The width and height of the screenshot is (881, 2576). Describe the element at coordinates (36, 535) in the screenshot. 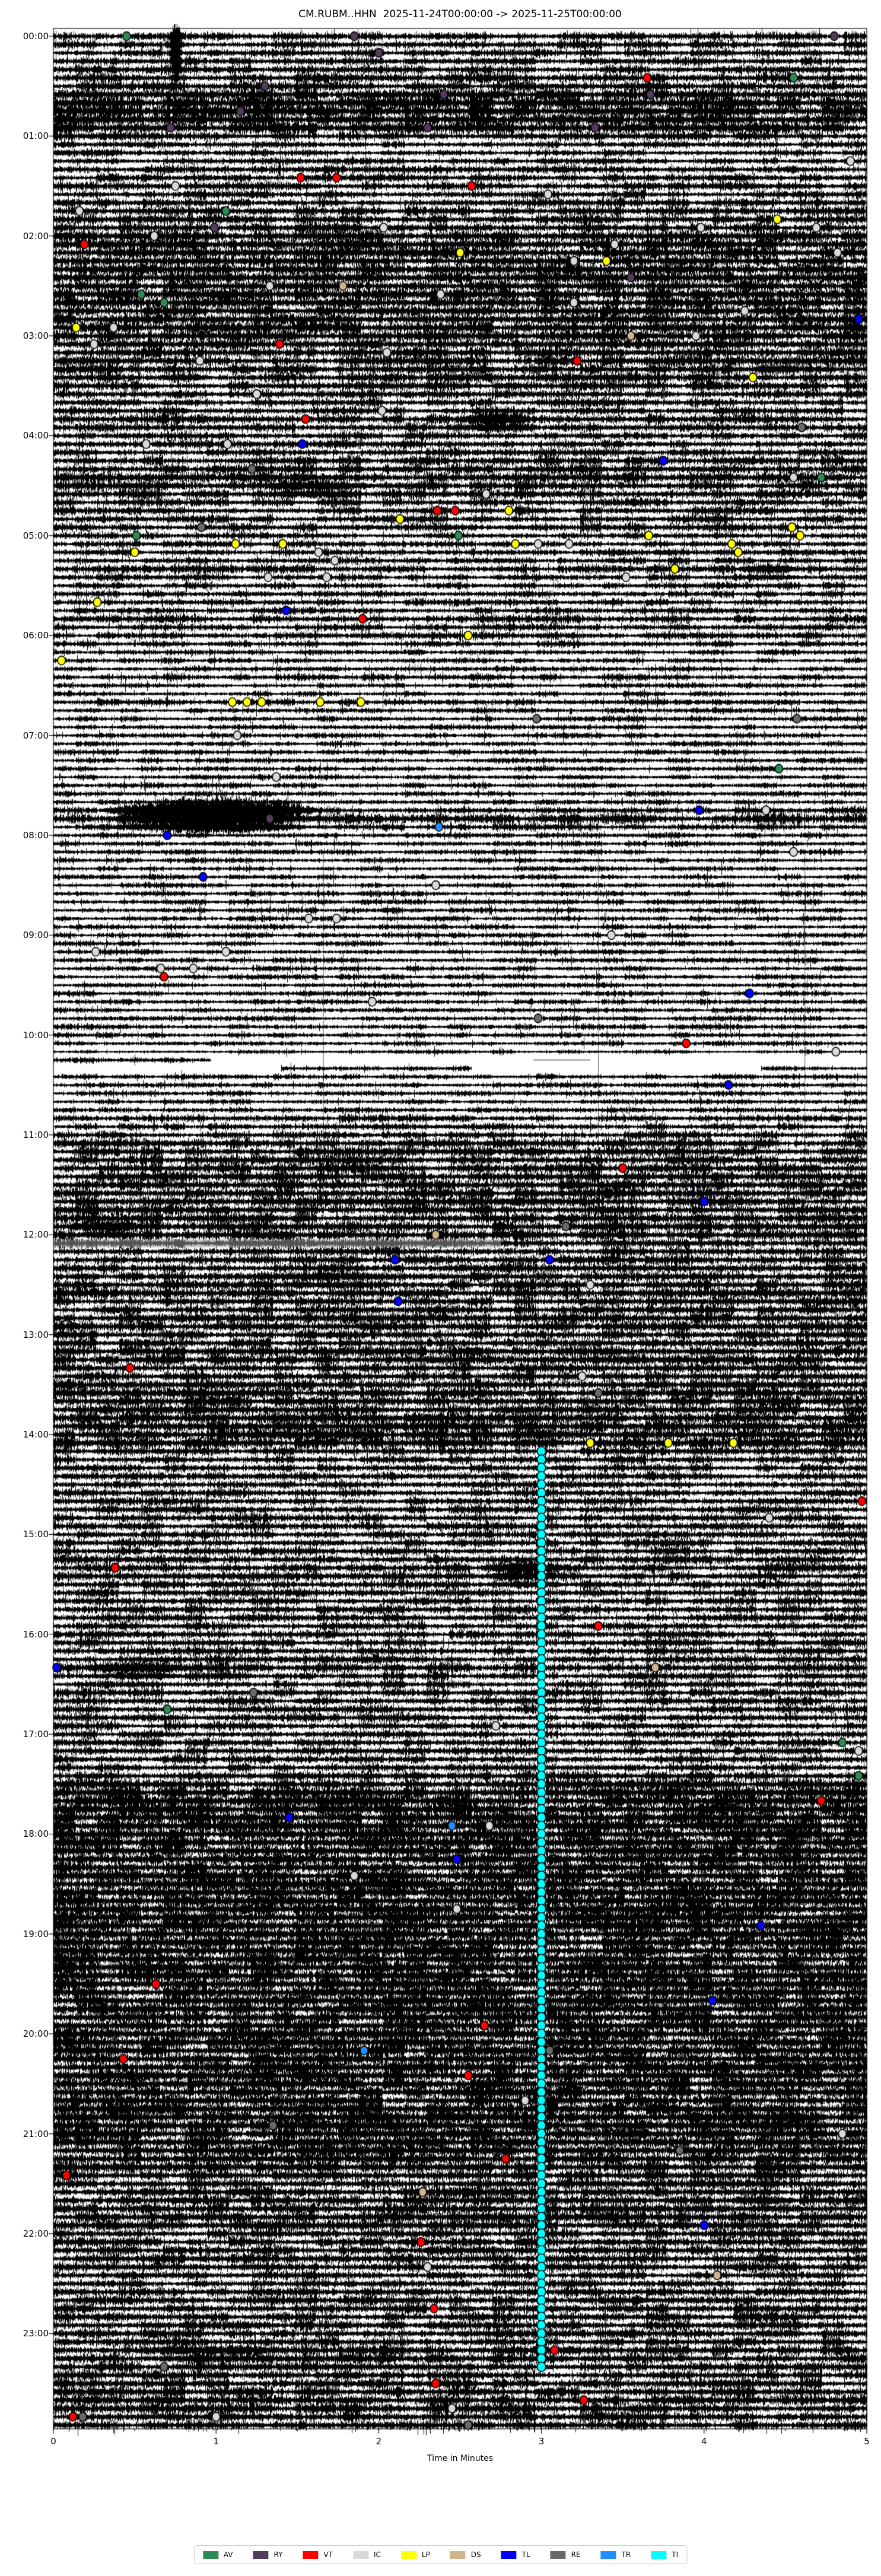

I see `y-tick-label: 05:00` at that location.